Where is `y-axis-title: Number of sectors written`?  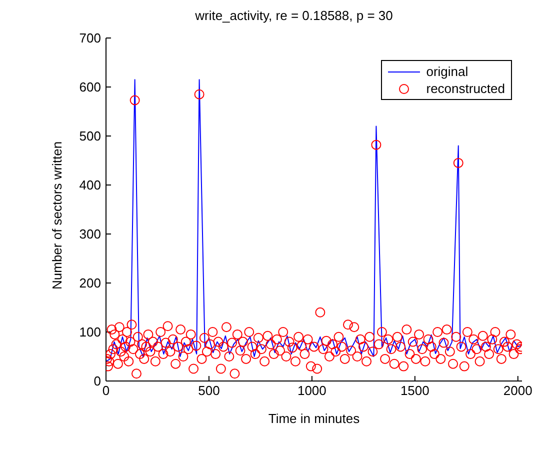
y-axis-title: Number of sectors written is located at coordinates (57, 215).